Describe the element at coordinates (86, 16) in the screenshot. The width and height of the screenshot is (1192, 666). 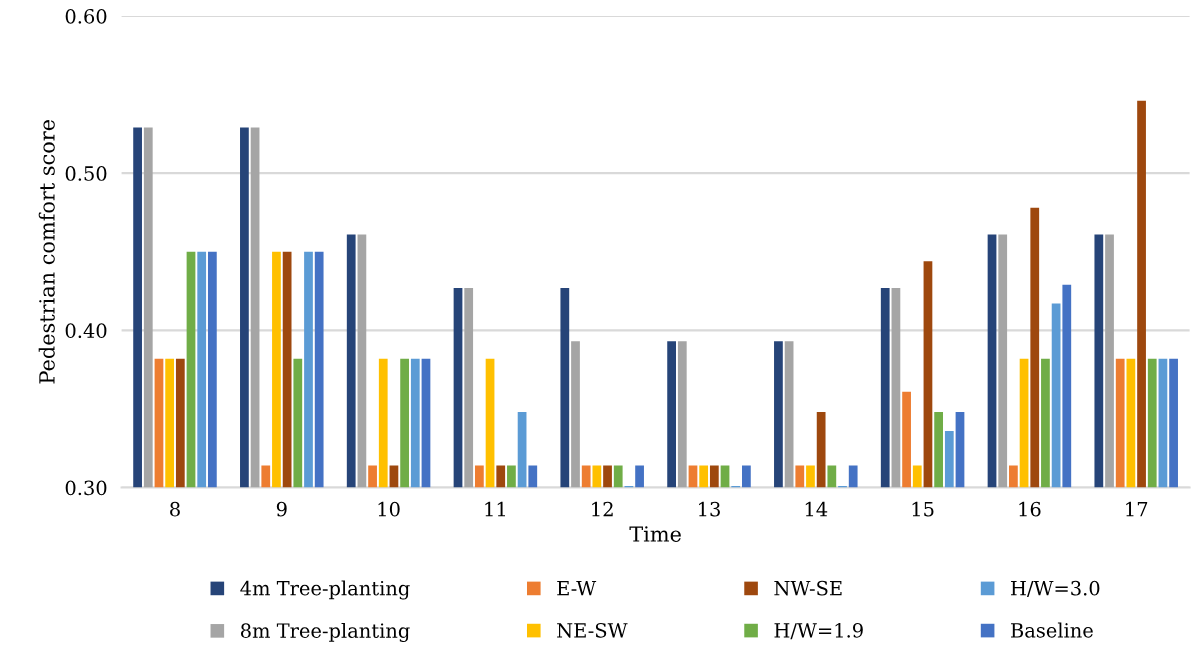
I see `y-tick-label: 0.60` at that location.